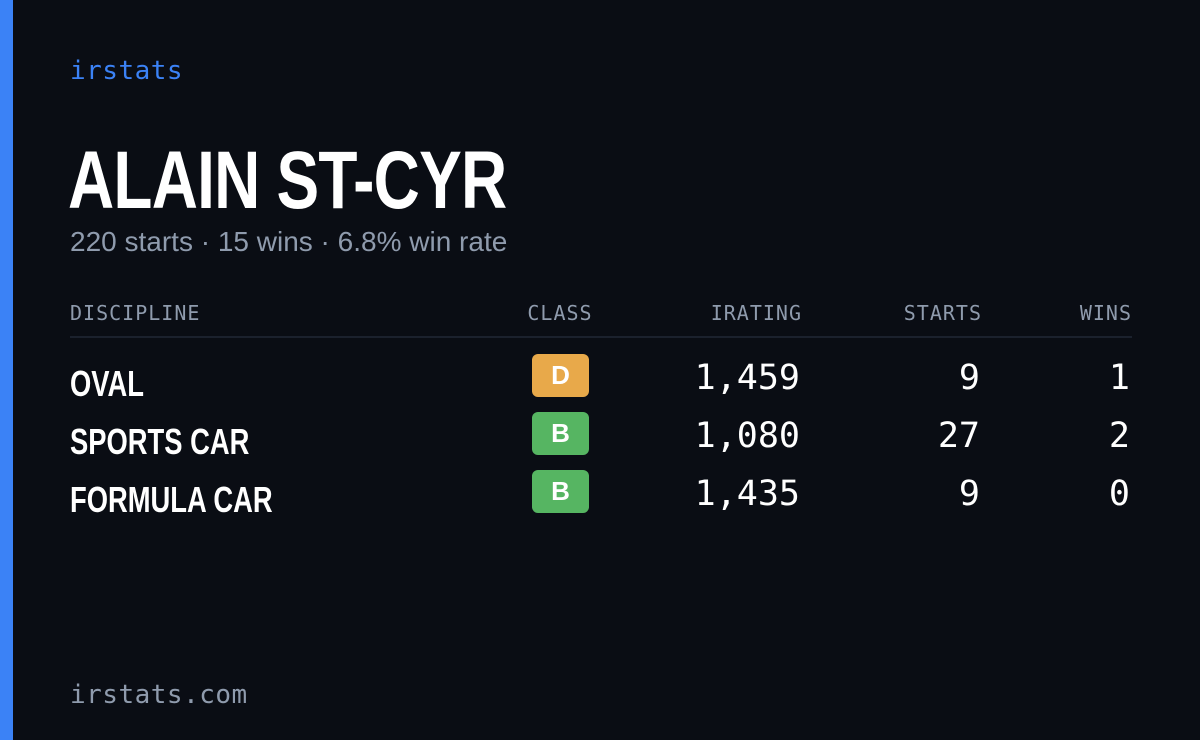 This screenshot has width=1200, height=740. I want to click on header-discipline: DISCIPLINE, so click(135, 313).